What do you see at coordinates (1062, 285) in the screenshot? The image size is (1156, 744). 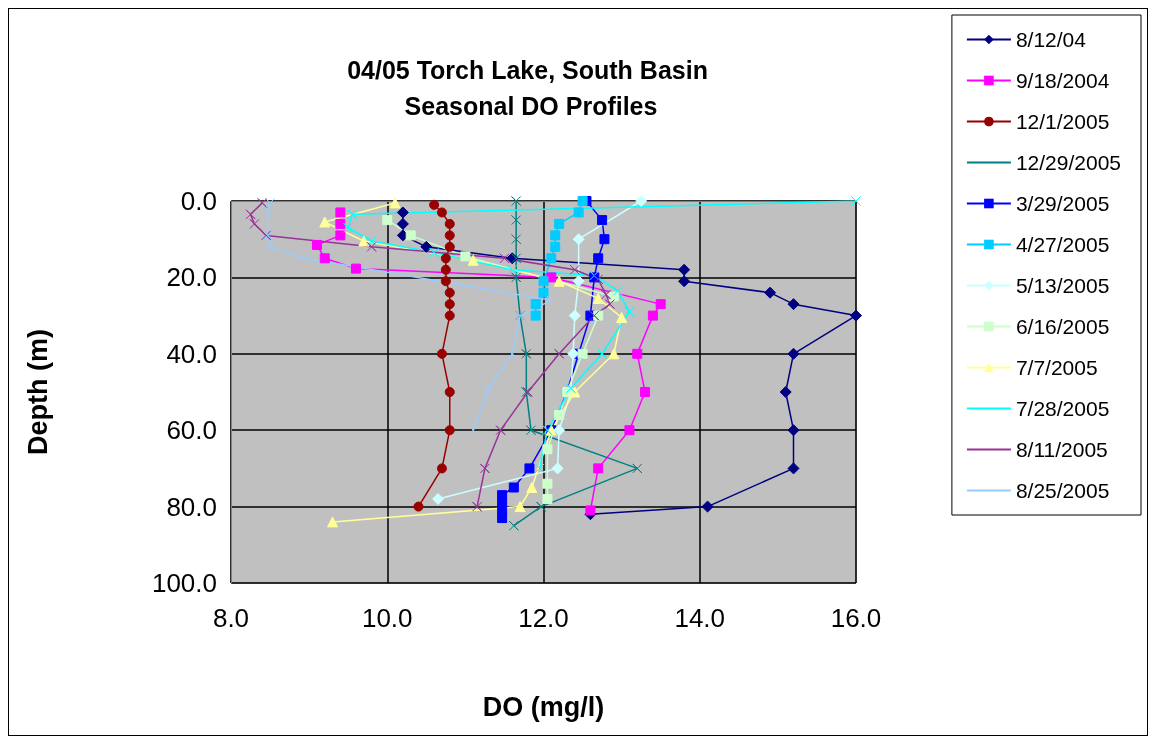 I see `legend-label: 5/13/2005` at bounding box center [1062, 285].